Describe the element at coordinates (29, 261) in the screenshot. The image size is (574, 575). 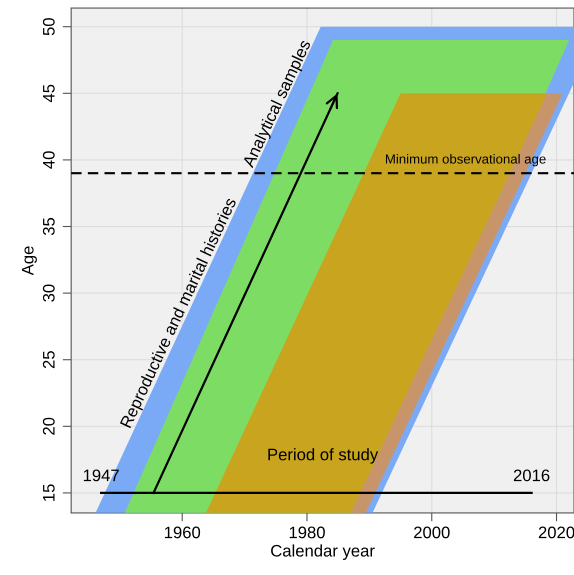
I see `y-axis-title: Age` at that location.